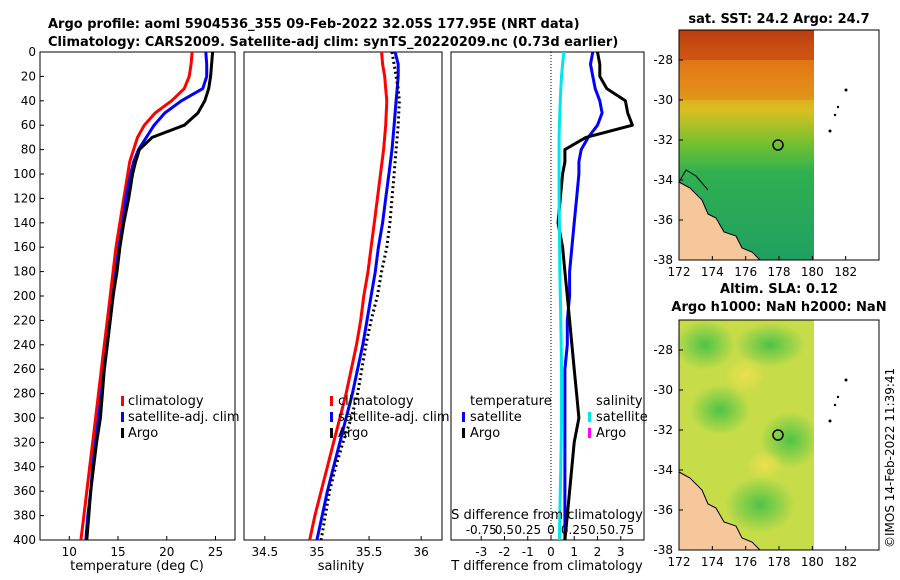 This screenshot has width=900, height=580. What do you see at coordinates (143, 433) in the screenshot?
I see `legend-argo: Argo` at bounding box center [143, 433].